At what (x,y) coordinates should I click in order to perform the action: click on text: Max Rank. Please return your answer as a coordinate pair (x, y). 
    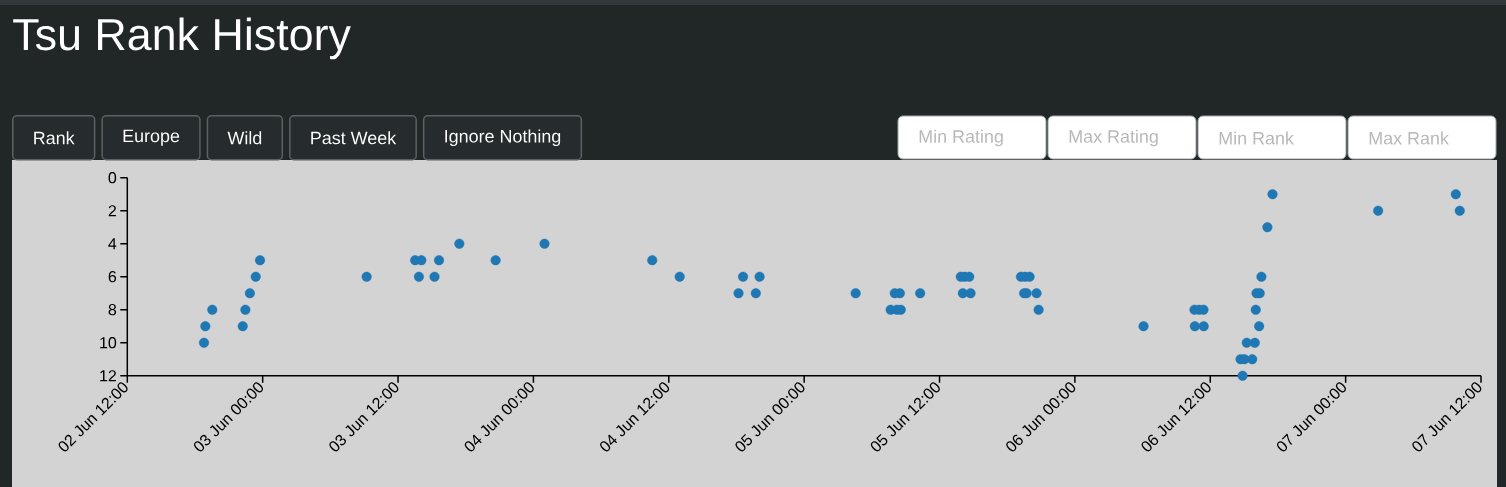
    Looking at the image, I should click on (1409, 138).